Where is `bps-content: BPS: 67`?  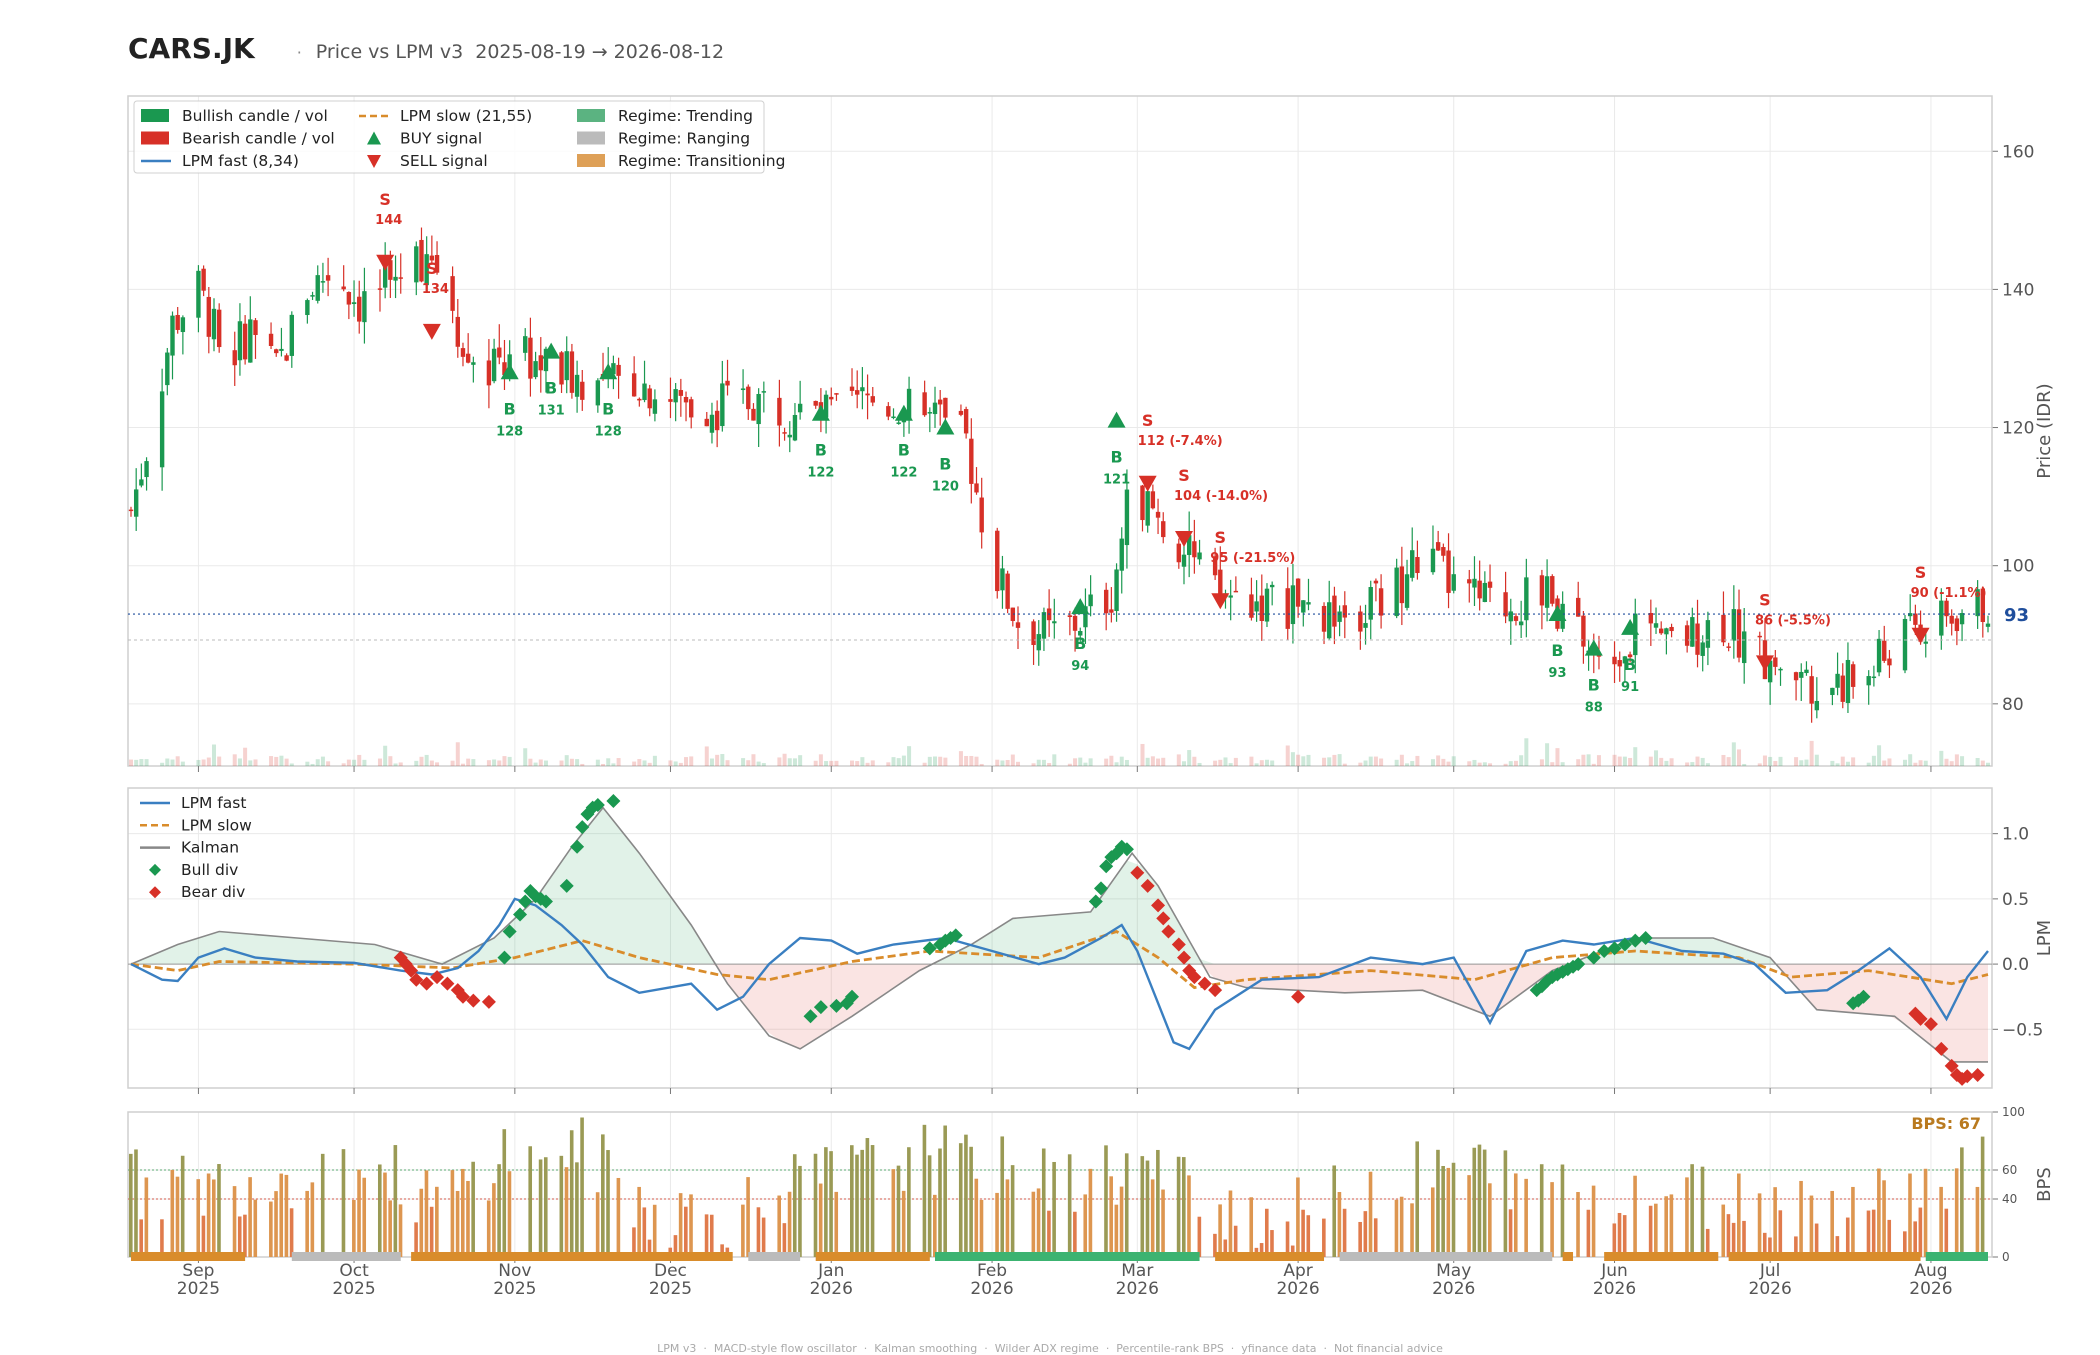
bps-content: BPS: 67 is located at coordinates (1060, 1187).